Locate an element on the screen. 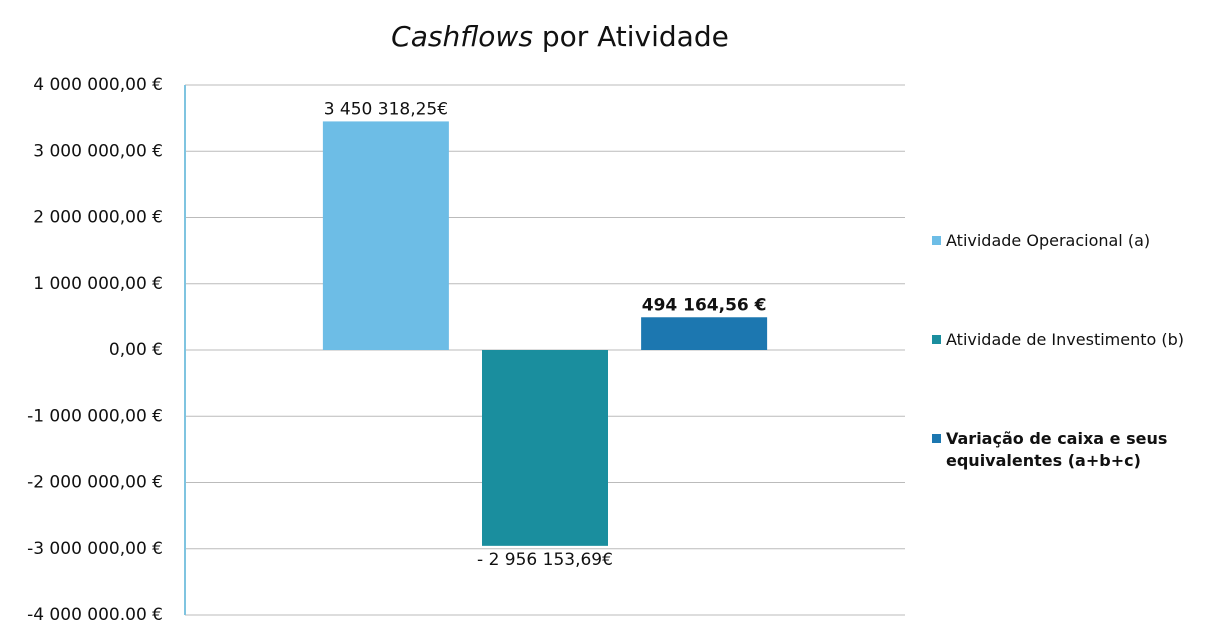 The height and width of the screenshot is (624, 1206). y-tick-label: -4 000 000.00 € is located at coordinates (95, 614).